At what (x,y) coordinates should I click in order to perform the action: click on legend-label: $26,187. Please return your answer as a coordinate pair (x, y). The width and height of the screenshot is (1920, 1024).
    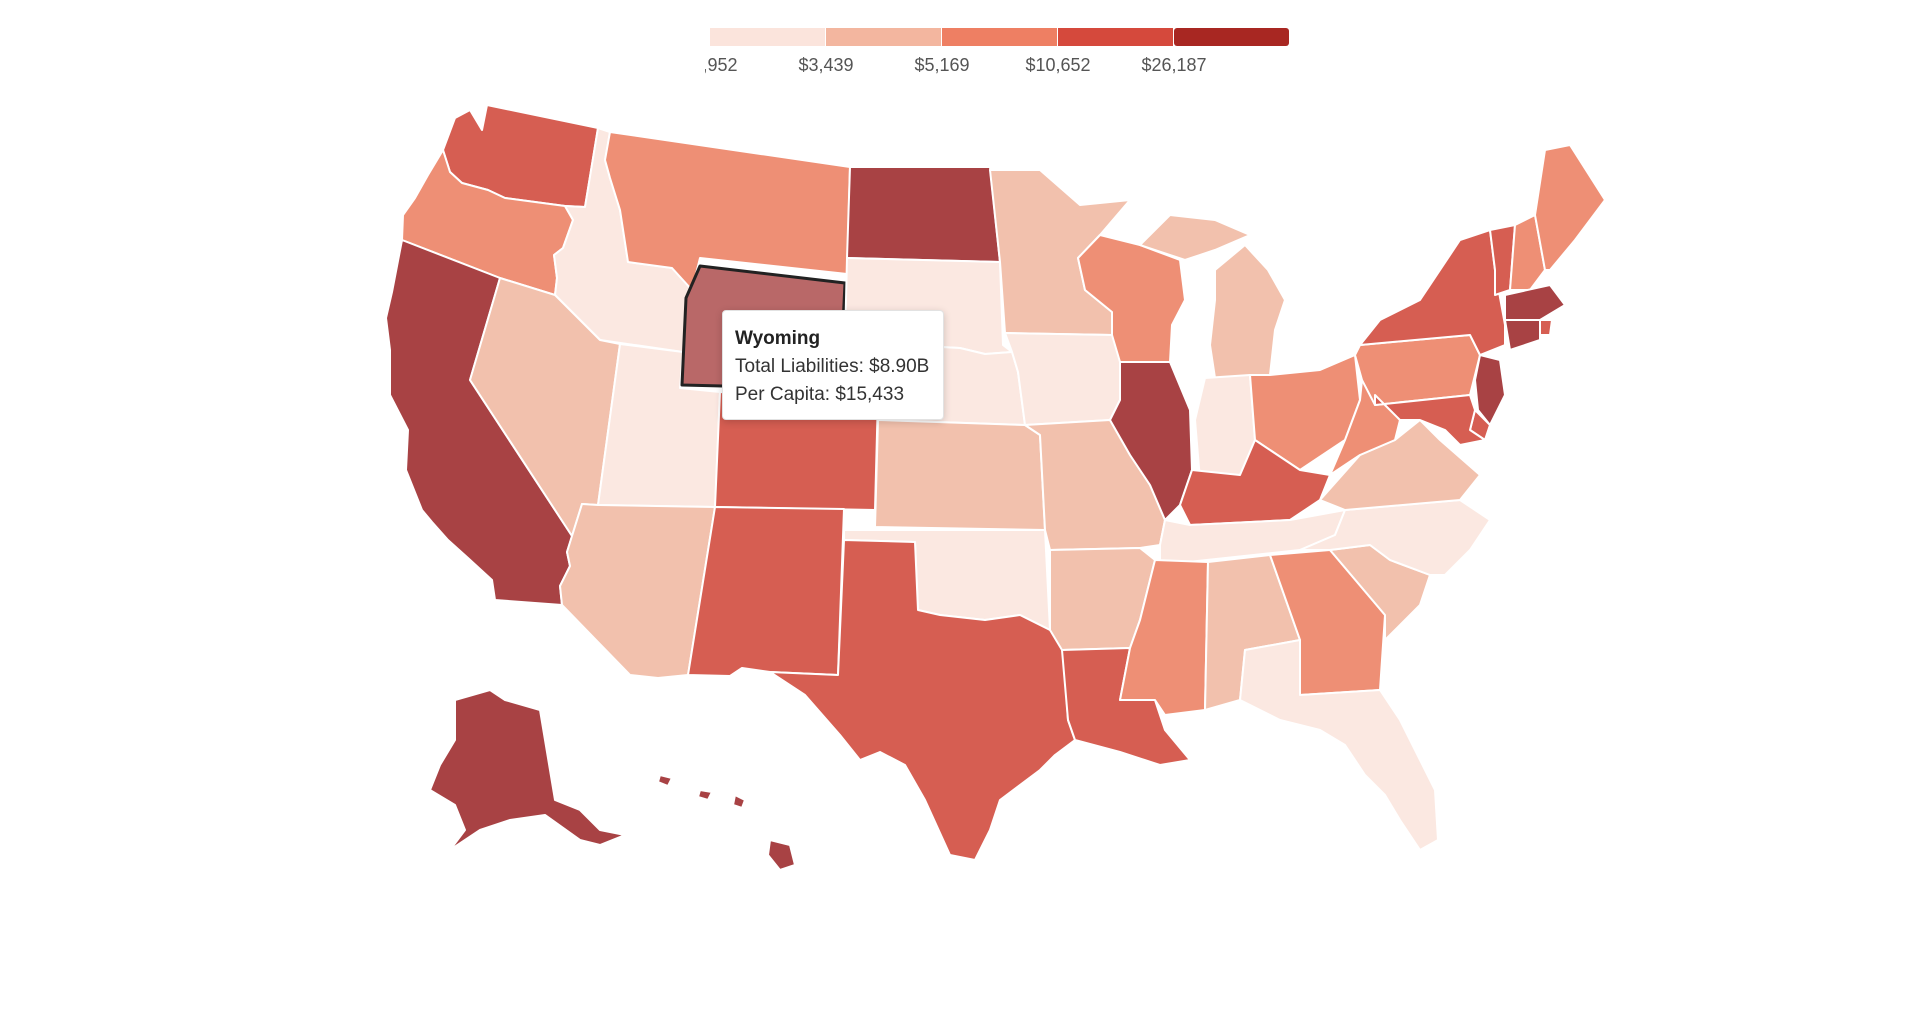
    Looking at the image, I should click on (1173, 65).